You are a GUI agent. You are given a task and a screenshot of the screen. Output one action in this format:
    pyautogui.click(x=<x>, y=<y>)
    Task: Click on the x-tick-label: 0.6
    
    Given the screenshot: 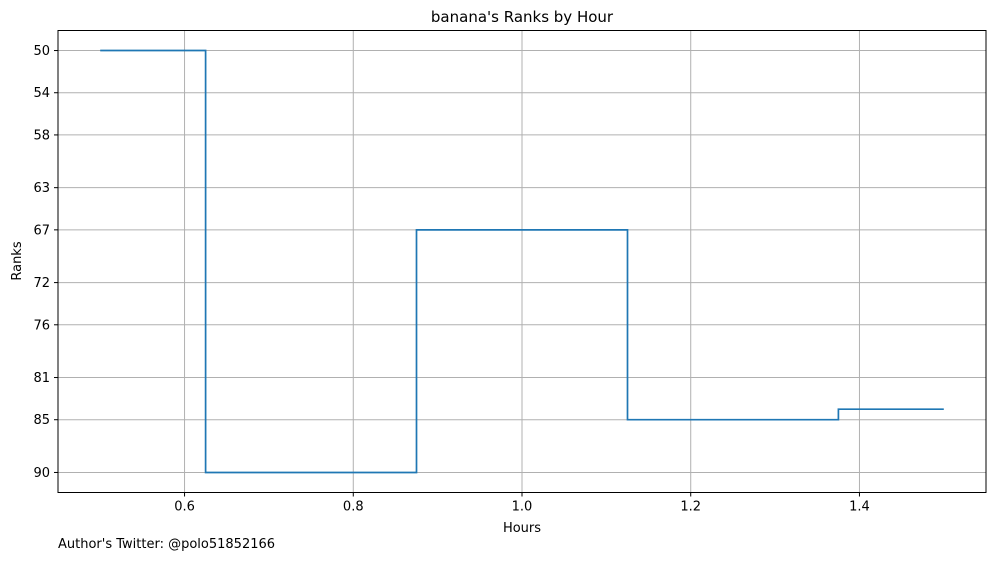 What is the action you would take?
    pyautogui.click(x=184, y=507)
    